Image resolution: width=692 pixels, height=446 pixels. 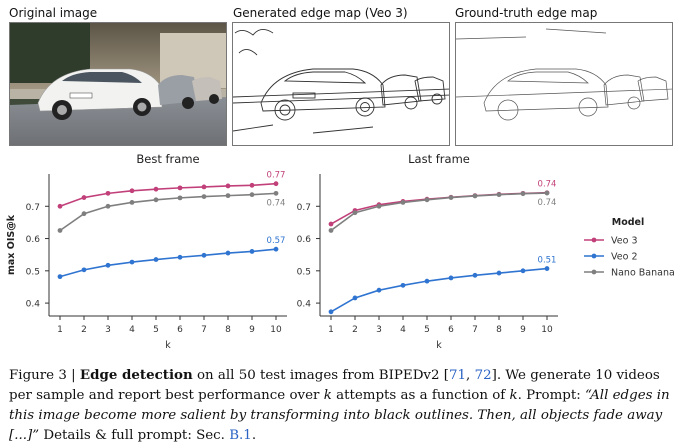 What do you see at coordinates (168, 263) in the screenshot?
I see `chart1-veo-2-line` at bounding box center [168, 263].